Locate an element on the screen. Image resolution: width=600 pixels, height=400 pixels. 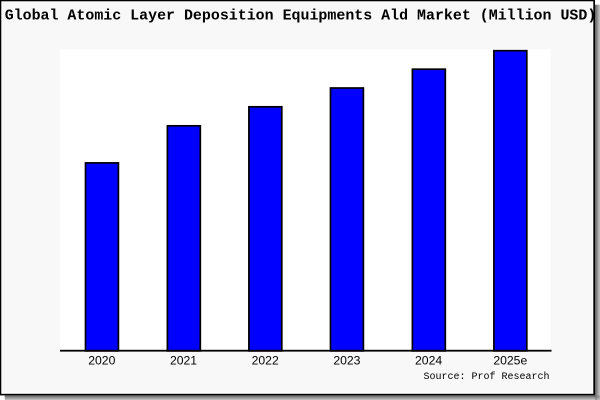
svg-text: 2020 is located at coordinates (101, 361).